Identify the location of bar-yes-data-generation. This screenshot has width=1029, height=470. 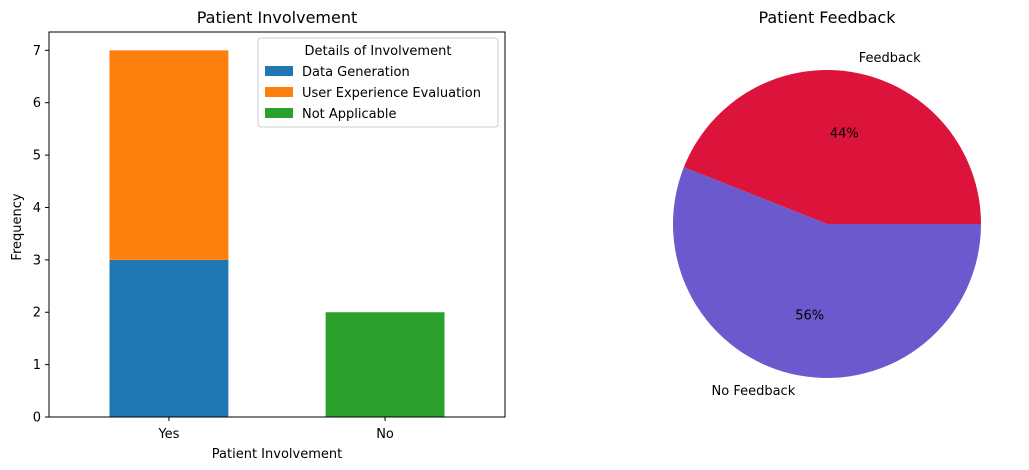
(169, 338).